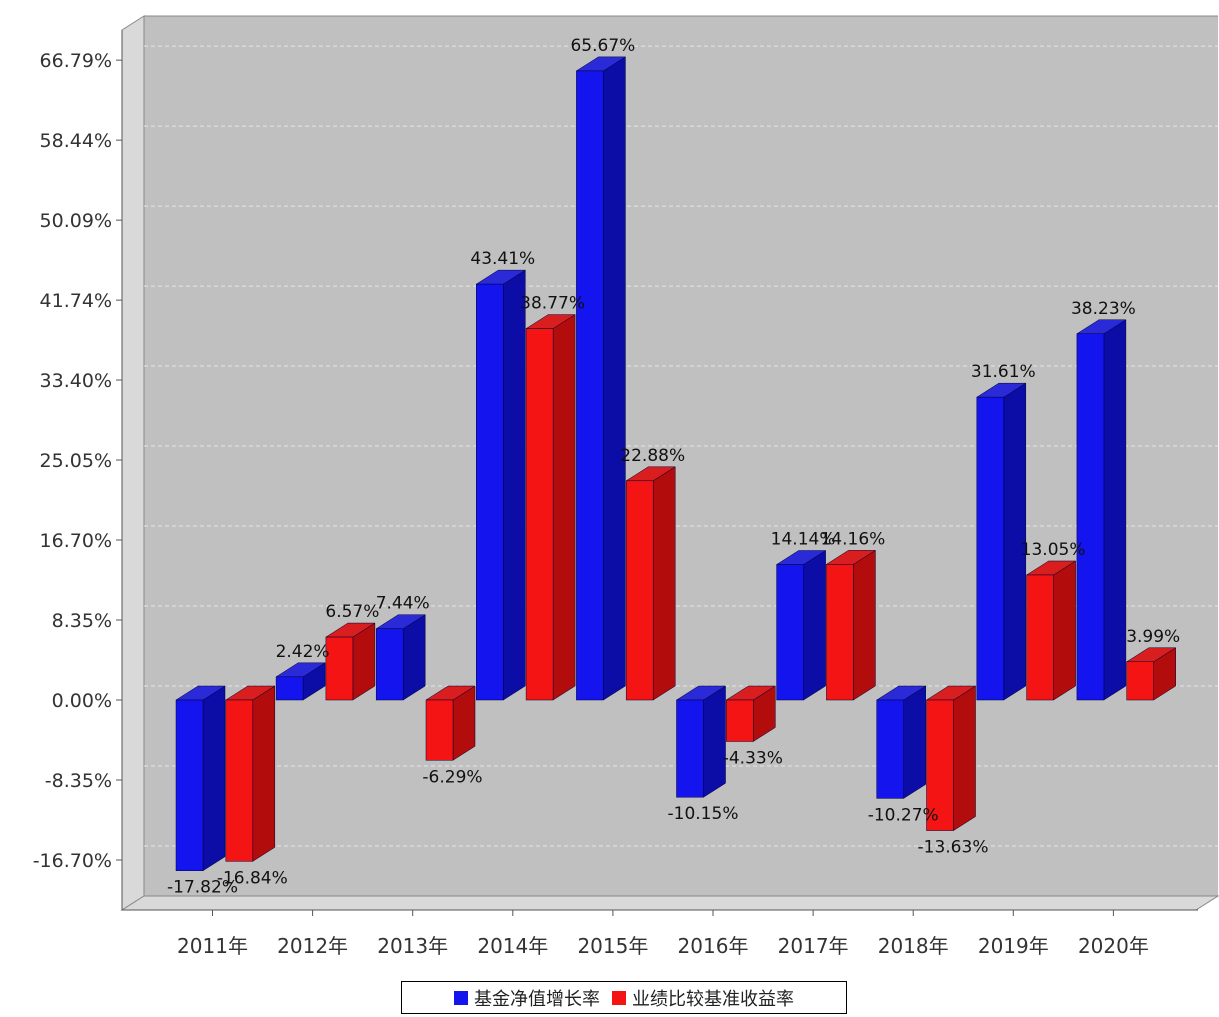 This screenshot has height=1017, width=1219. What do you see at coordinates (602, 46) in the screenshot?
I see `data-label: 65.67%` at bounding box center [602, 46].